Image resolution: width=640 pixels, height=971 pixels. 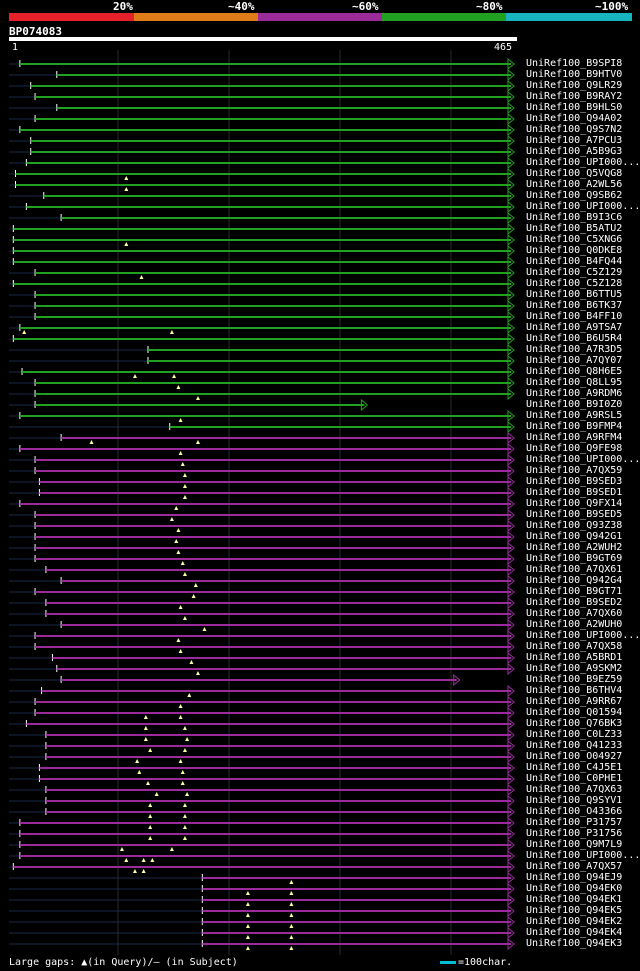 What do you see at coordinates (574, 833) in the screenshot?
I see `hit-label: UniRef100_P31756` at bounding box center [574, 833].